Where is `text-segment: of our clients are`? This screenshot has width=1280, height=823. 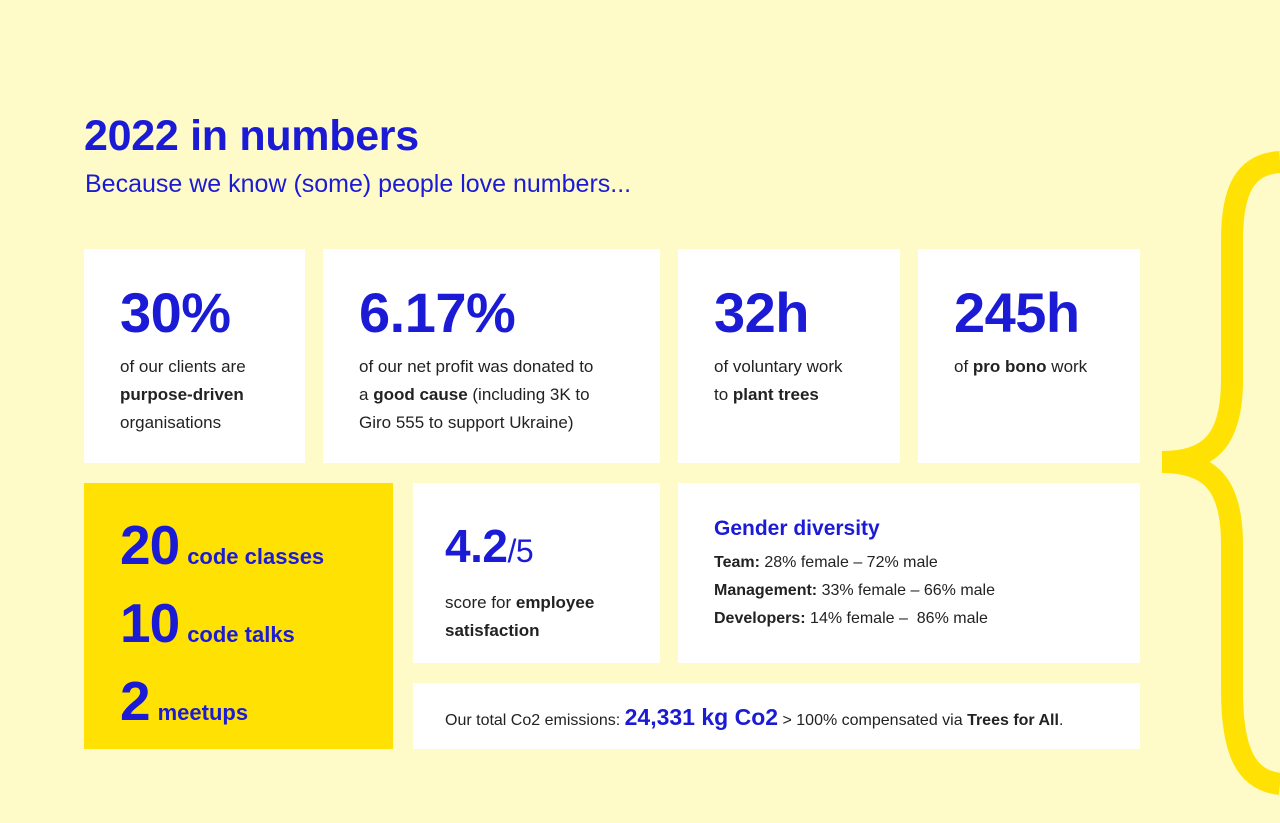
text-segment: of our clients are is located at coordinates (183, 366).